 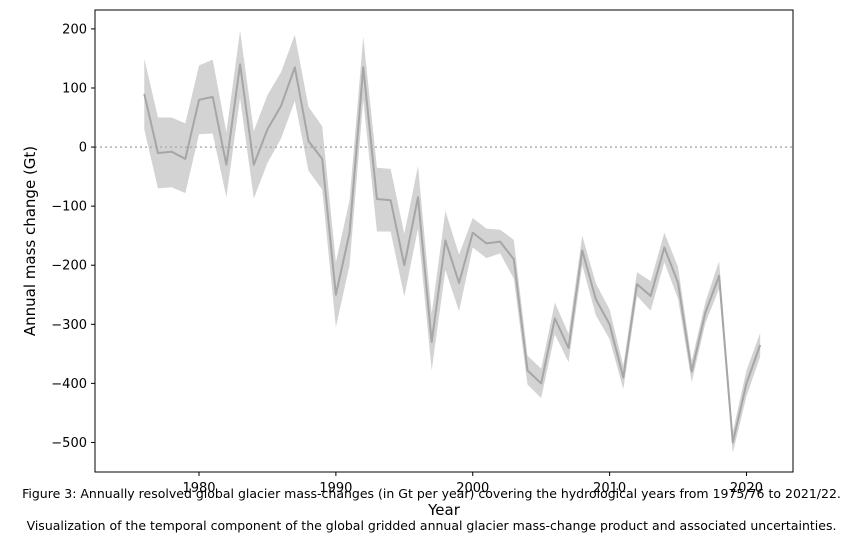 I want to click on x-tick-label: 2010, so click(x=609, y=488).